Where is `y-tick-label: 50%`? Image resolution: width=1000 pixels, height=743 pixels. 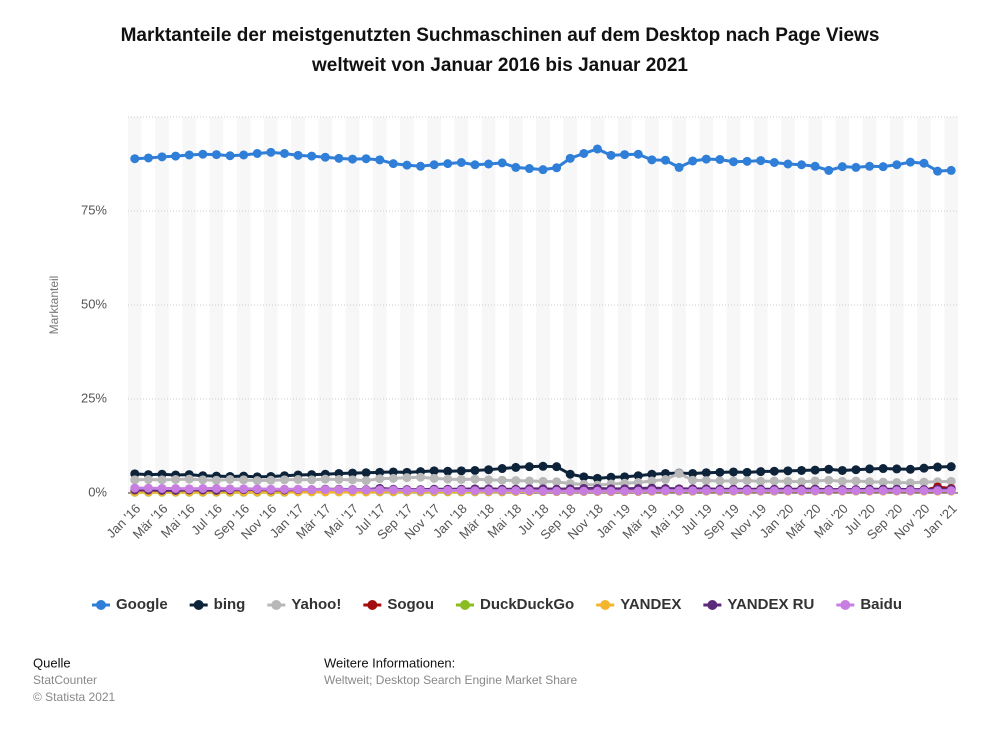 y-tick-label: 50% is located at coordinates (94, 303).